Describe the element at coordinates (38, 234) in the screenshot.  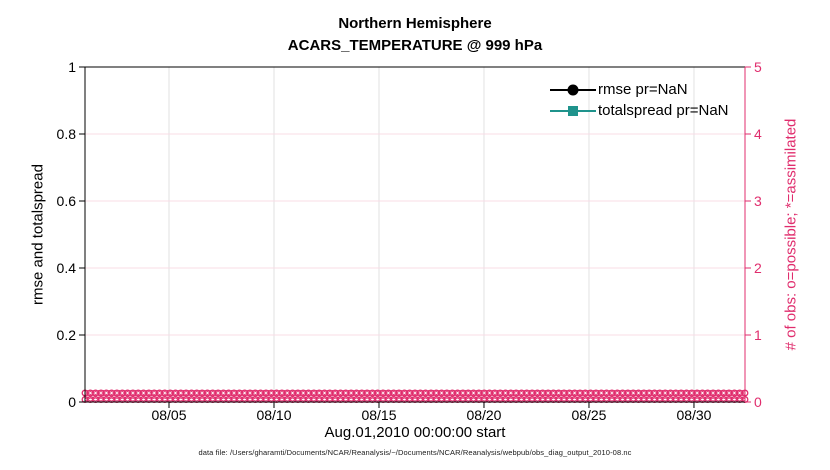
I see `left-axis-label: rmse and totalspread` at that location.